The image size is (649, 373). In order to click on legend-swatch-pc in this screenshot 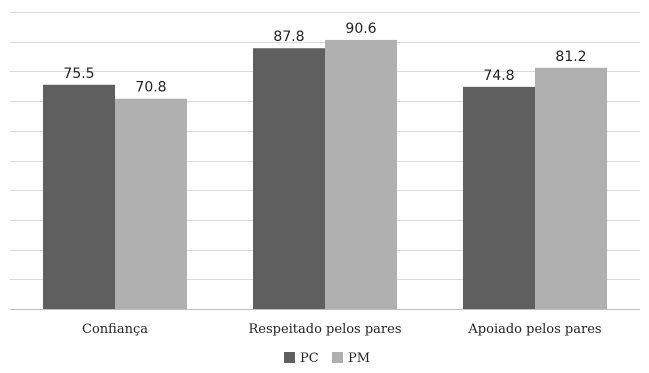, I will do `click(289, 357)`.